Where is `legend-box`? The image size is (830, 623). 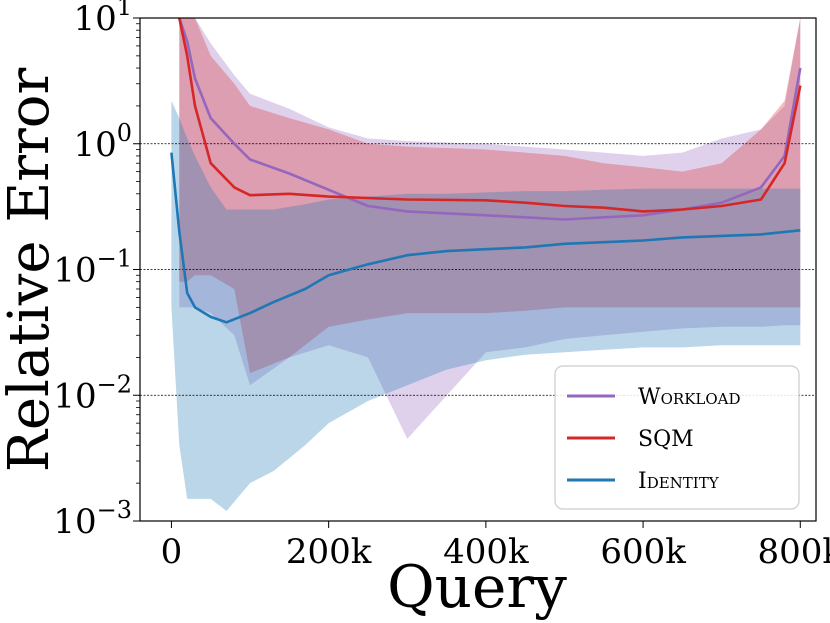
legend-box is located at coordinates (677, 437).